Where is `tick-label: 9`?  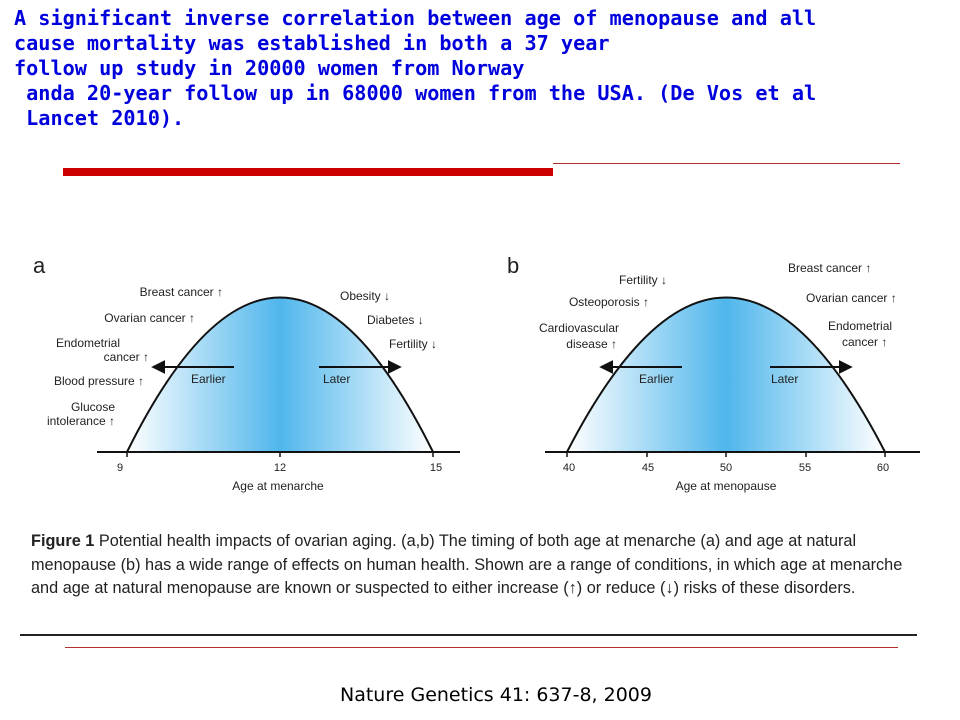
tick-label: 9 is located at coordinates (120, 468).